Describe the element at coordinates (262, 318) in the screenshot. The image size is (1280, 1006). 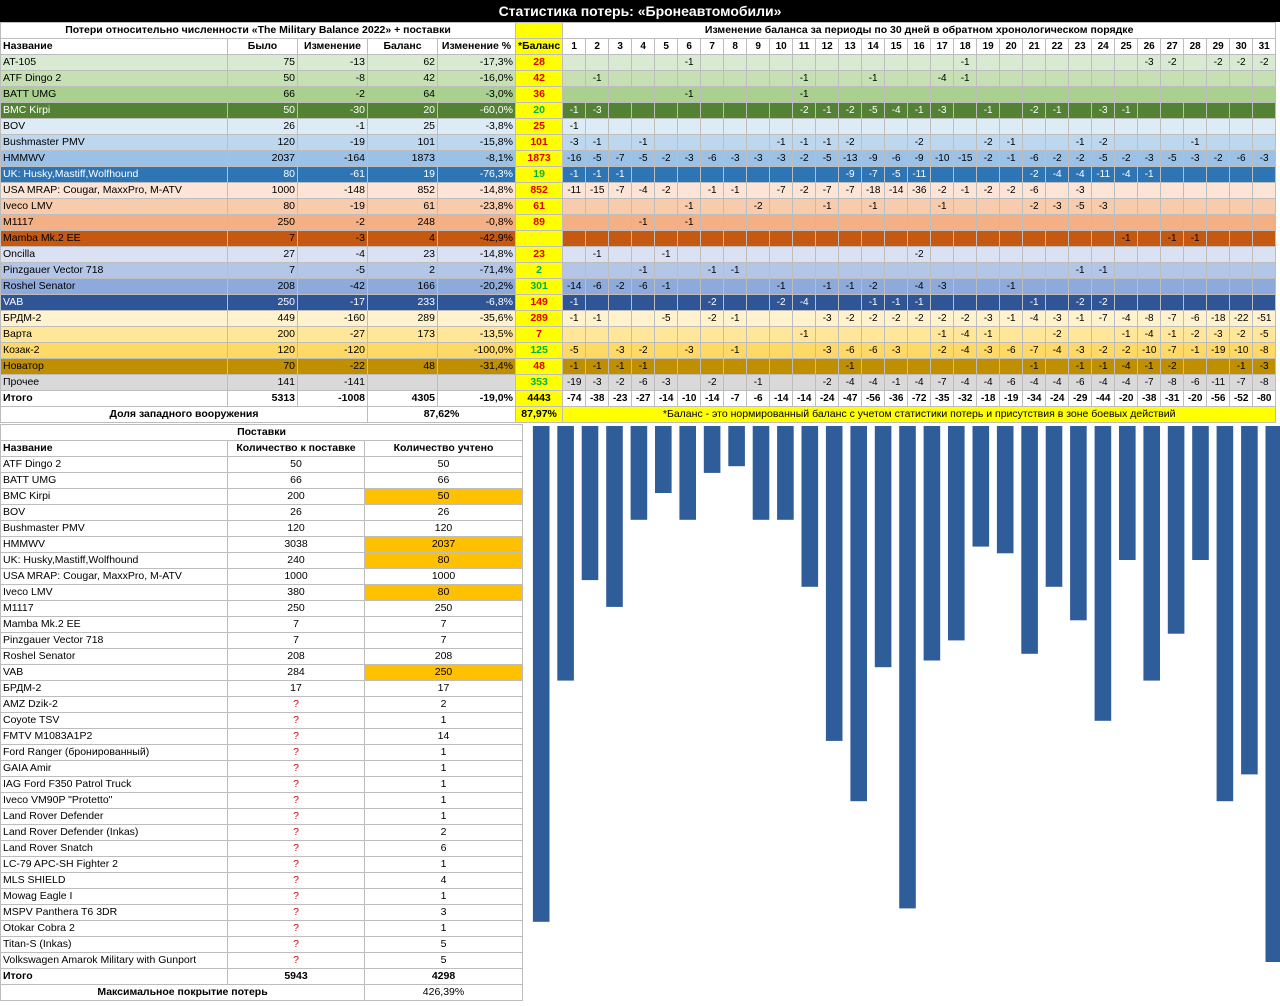
I see `cell-was: 449` at that location.